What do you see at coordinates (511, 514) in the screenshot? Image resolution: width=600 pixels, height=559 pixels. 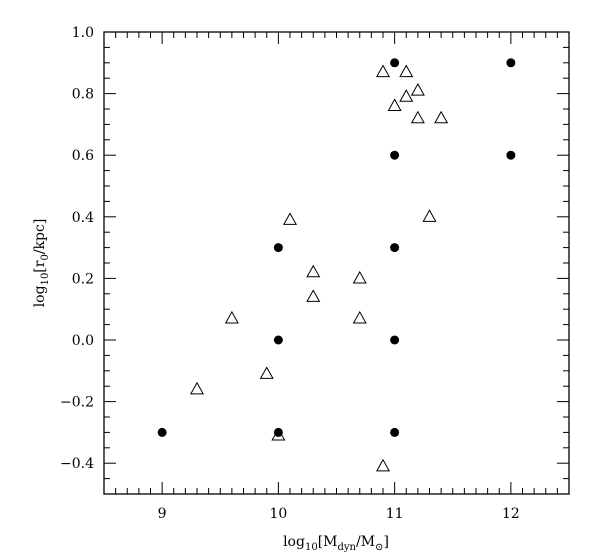 I see `x-tick-label: 12` at bounding box center [511, 514].